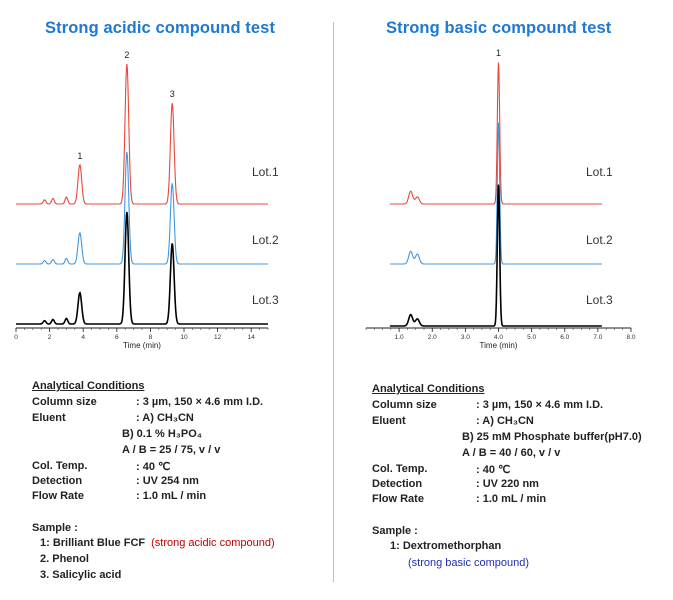 The height and width of the screenshot is (600, 673). I want to click on x-tick-label: 8.0, so click(630, 337).